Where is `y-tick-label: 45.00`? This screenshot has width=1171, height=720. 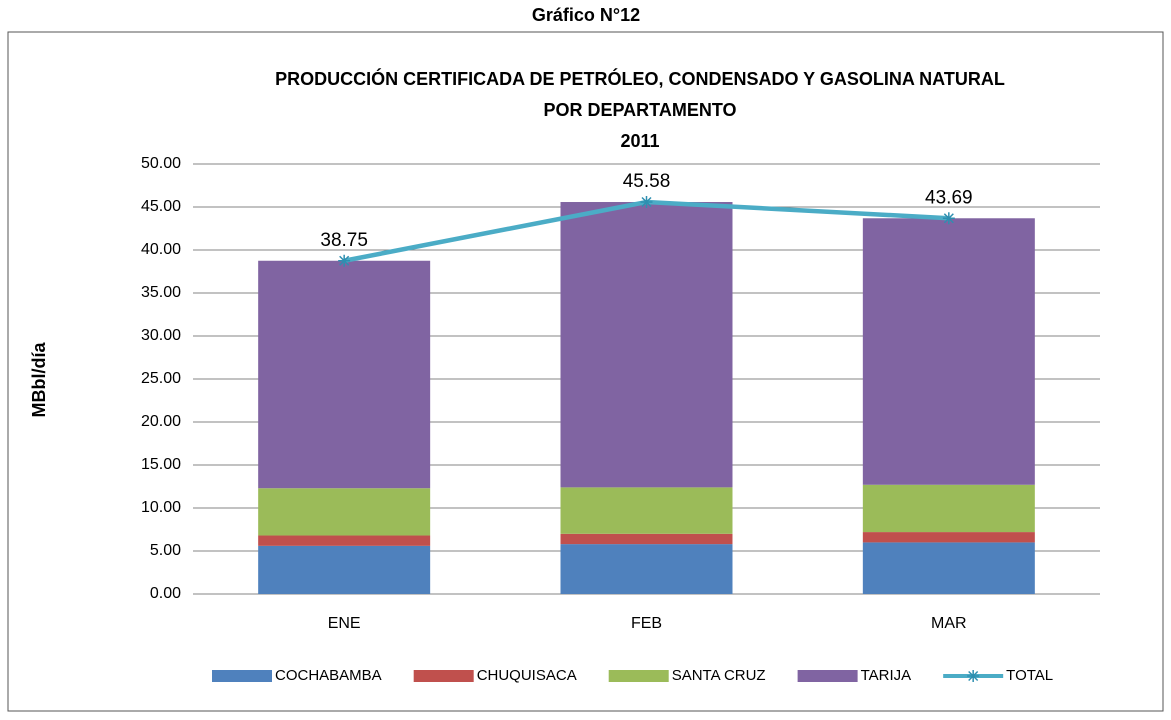 y-tick-label: 45.00 is located at coordinates (161, 206).